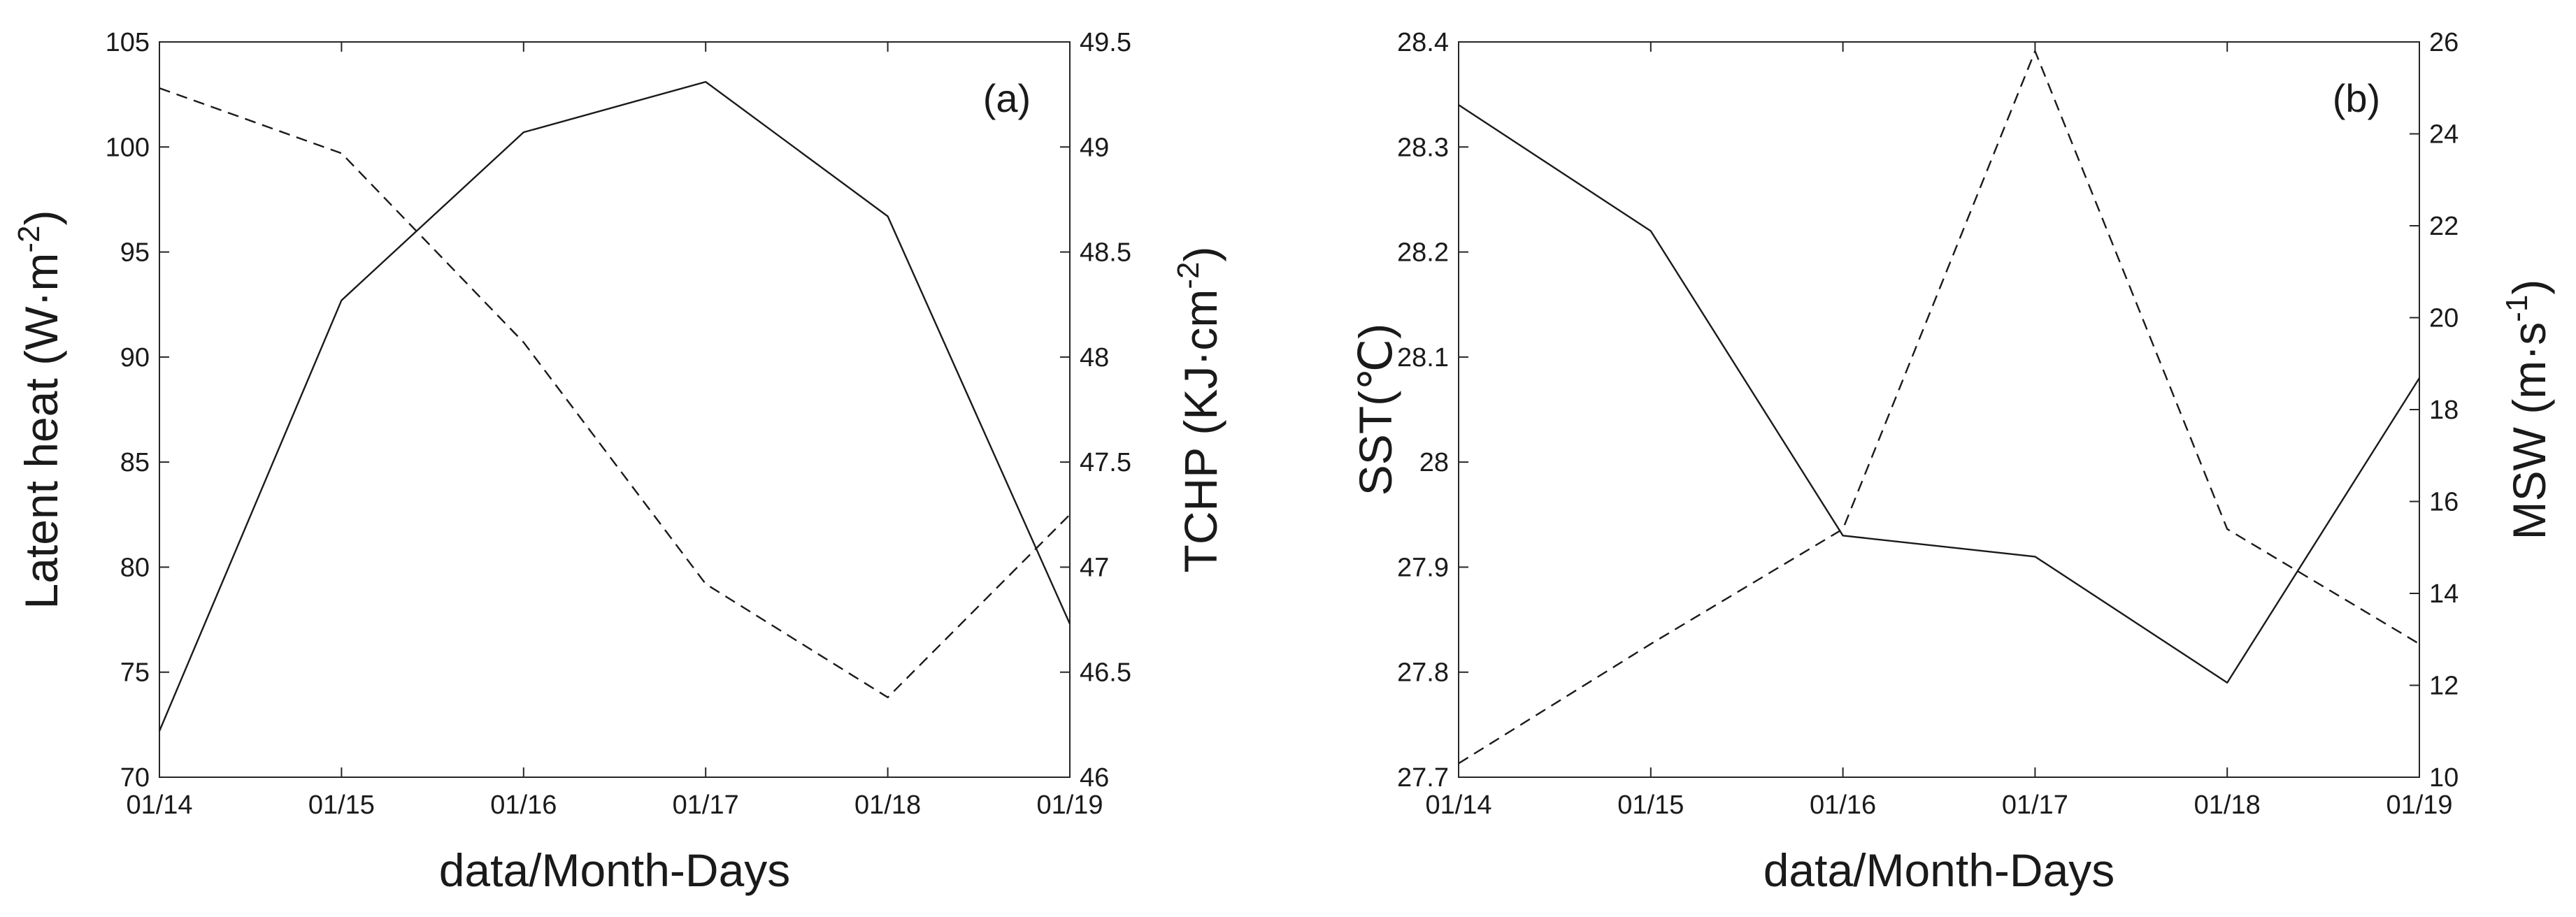  What do you see at coordinates (1094, 567) in the screenshot?
I see `y-right-tick-label: 47` at bounding box center [1094, 567].